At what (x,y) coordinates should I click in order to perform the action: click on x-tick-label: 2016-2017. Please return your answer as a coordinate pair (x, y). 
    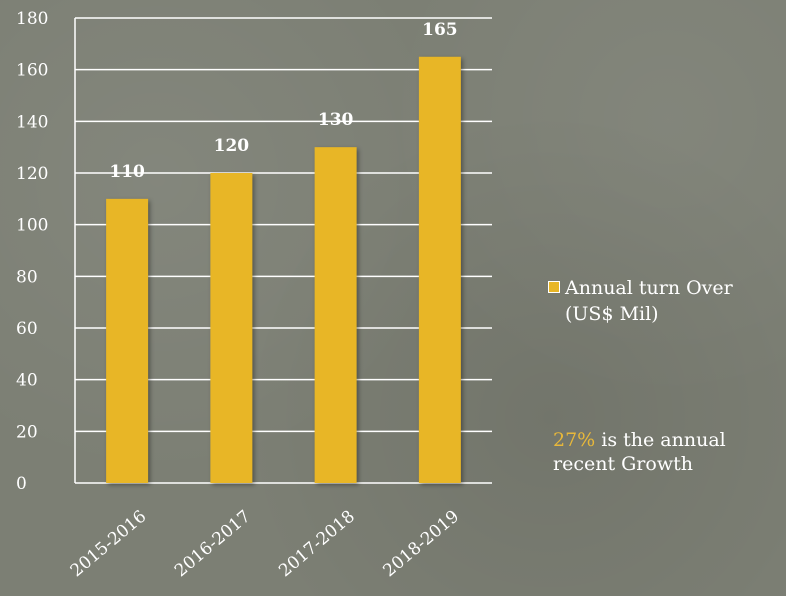
    Looking at the image, I should click on (213, 544).